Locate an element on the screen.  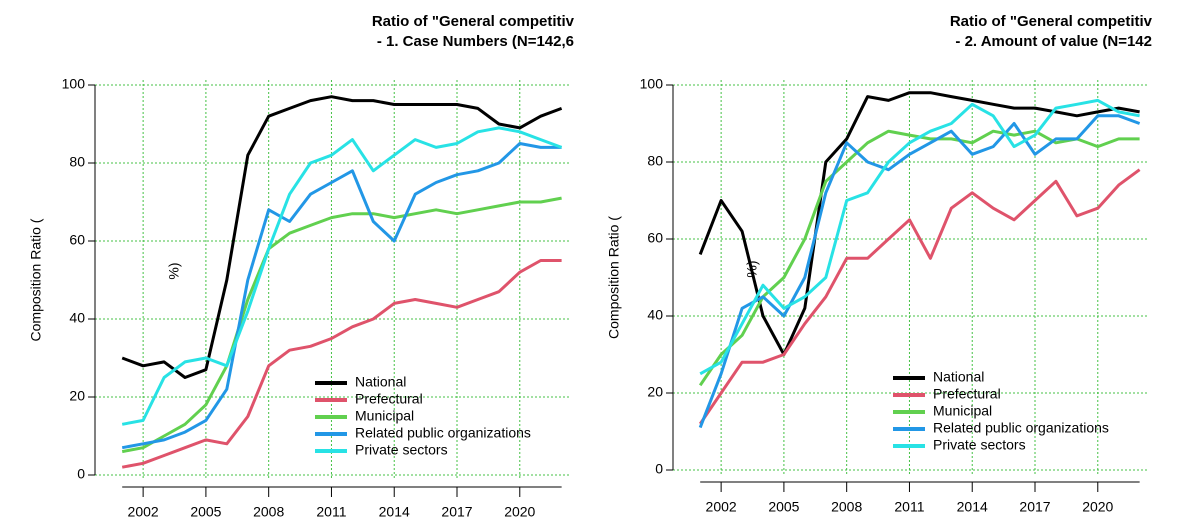
chart-subtitle: - 2. Amount of value (N=142 is located at coordinates (1053, 41).